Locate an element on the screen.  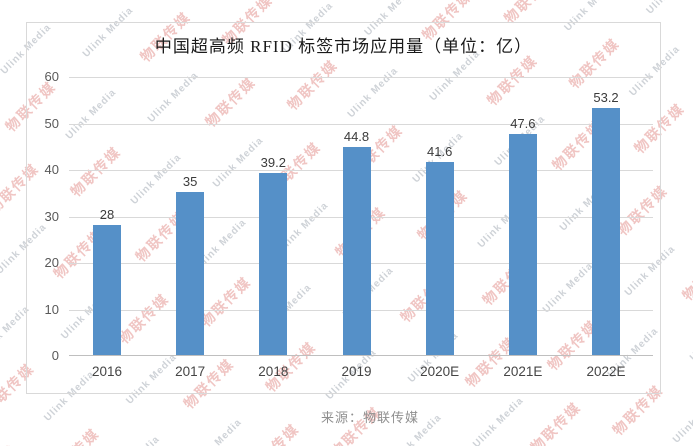
bar-2016 is located at coordinates (107, 289).